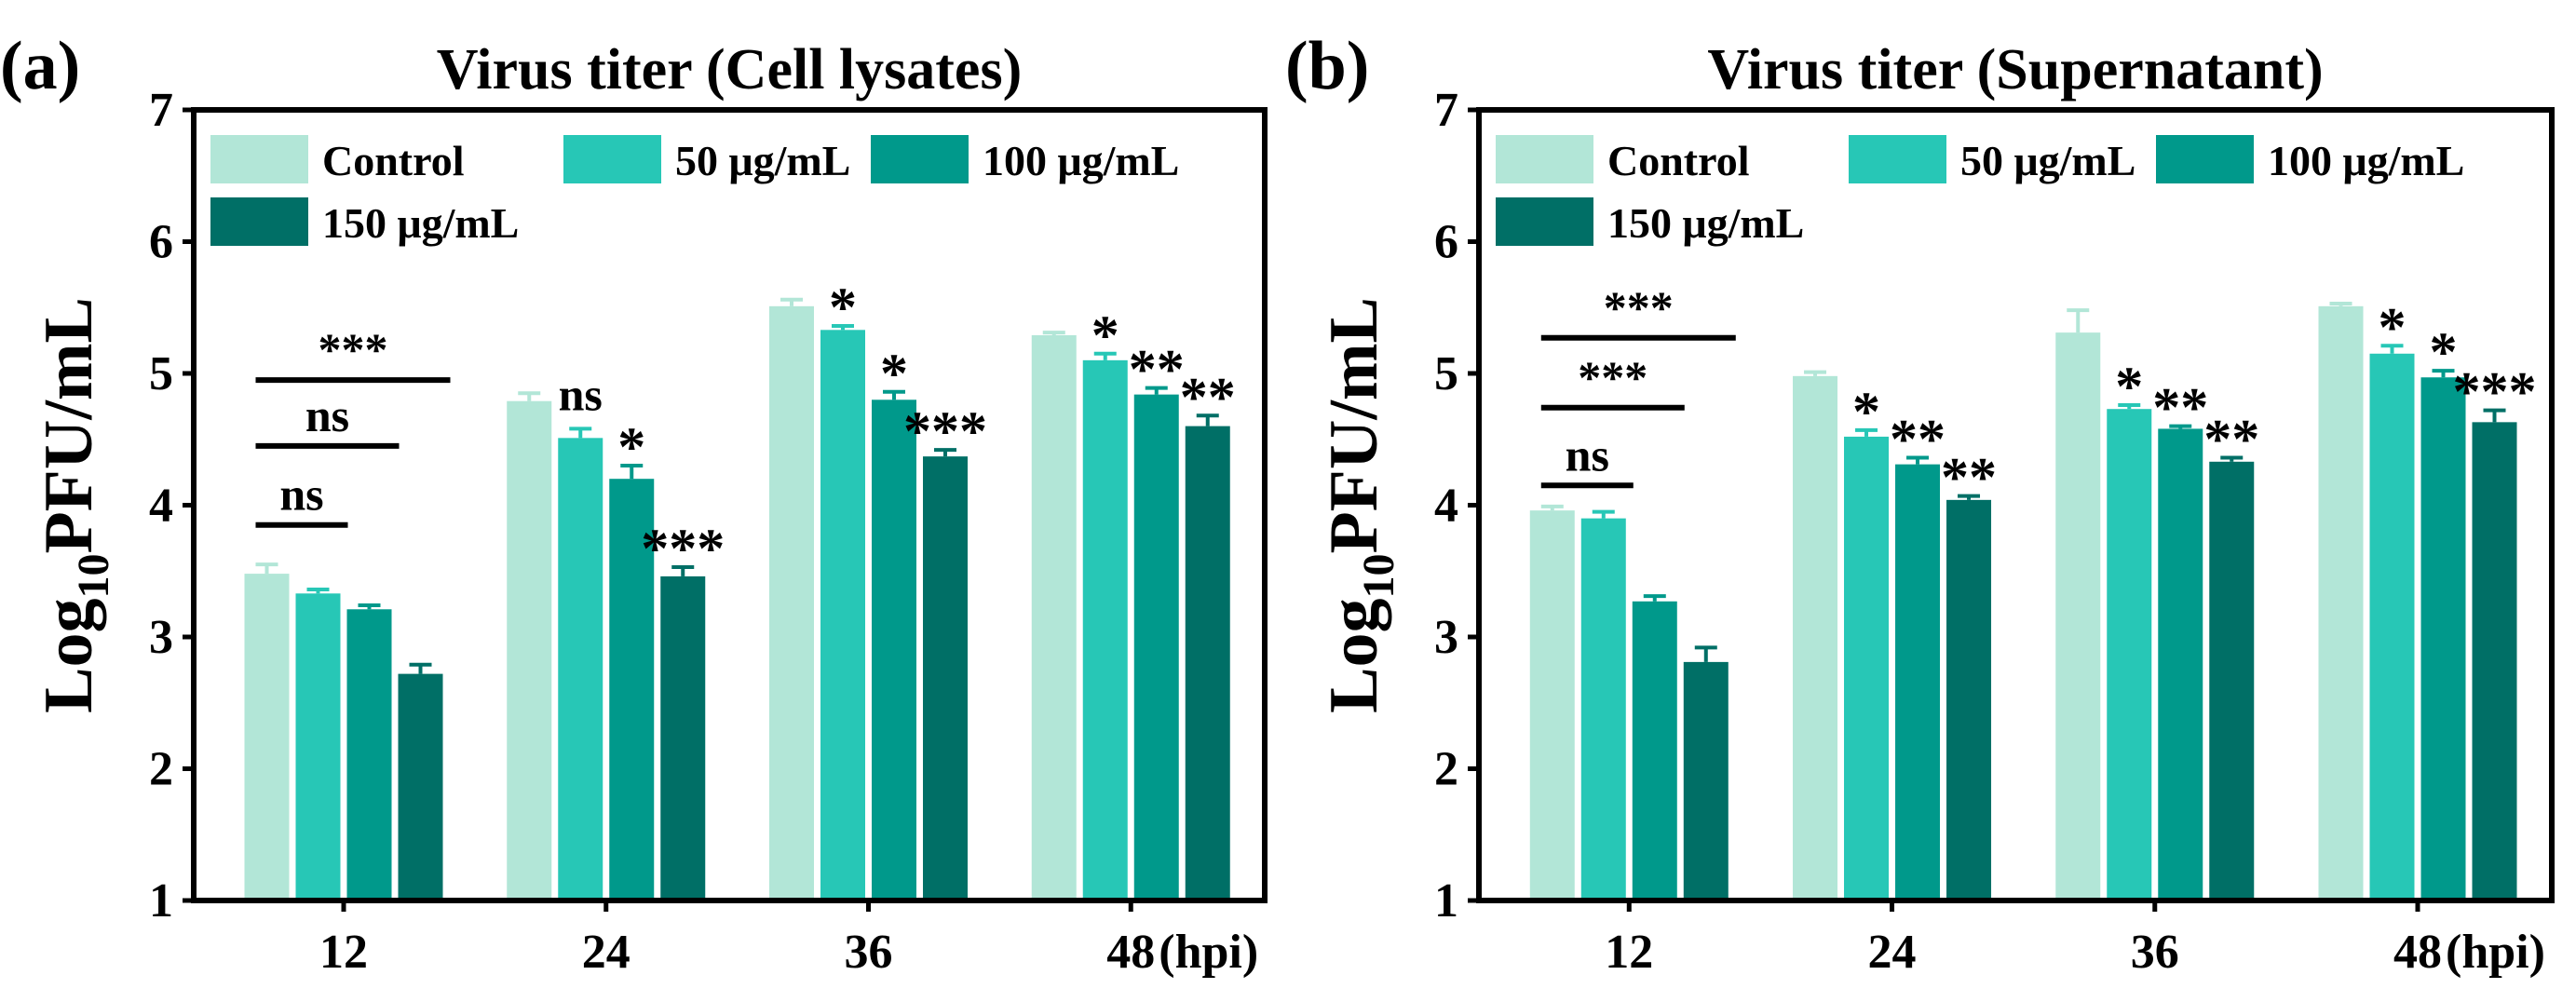  What do you see at coordinates (729, 70) in the screenshot?
I see `chart-title: Virus titer (Cell lysates)` at bounding box center [729, 70].